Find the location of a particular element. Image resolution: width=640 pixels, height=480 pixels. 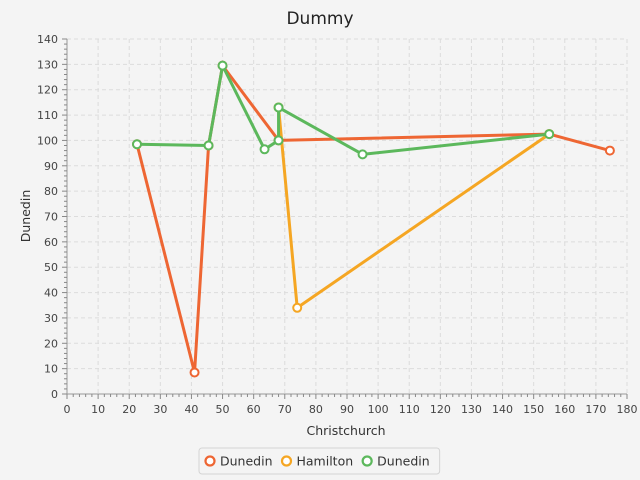

x-axis-label: Christchurch is located at coordinates (345, 430).